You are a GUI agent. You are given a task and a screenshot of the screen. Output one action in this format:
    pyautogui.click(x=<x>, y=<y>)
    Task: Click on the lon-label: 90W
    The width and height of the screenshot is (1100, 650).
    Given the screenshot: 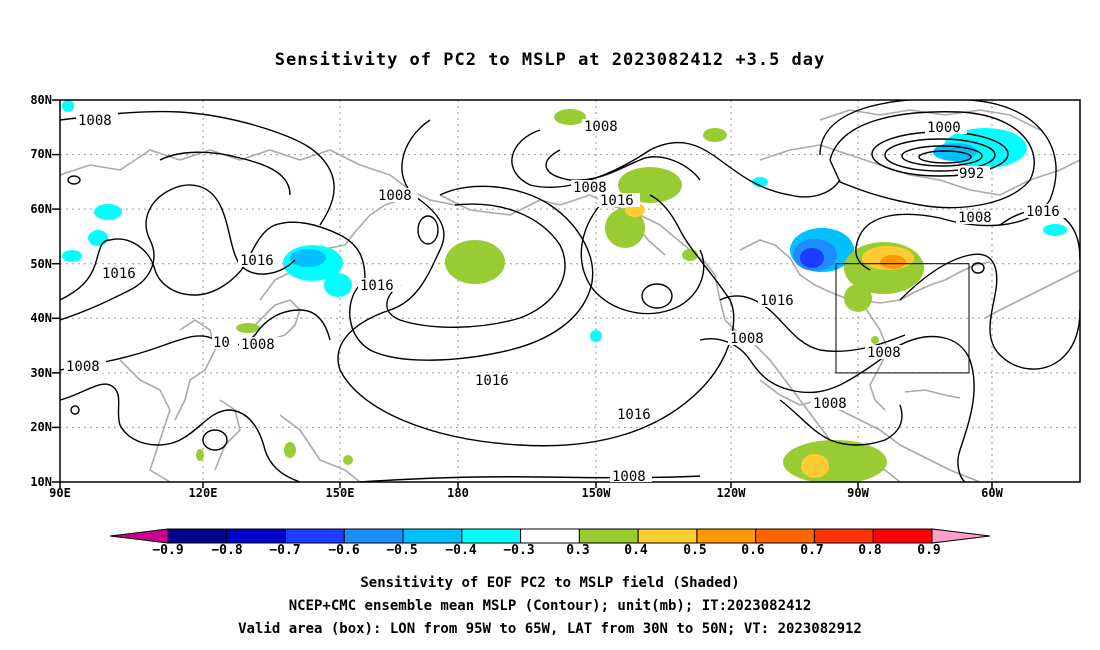 What is the action you would take?
    pyautogui.click(x=858, y=493)
    